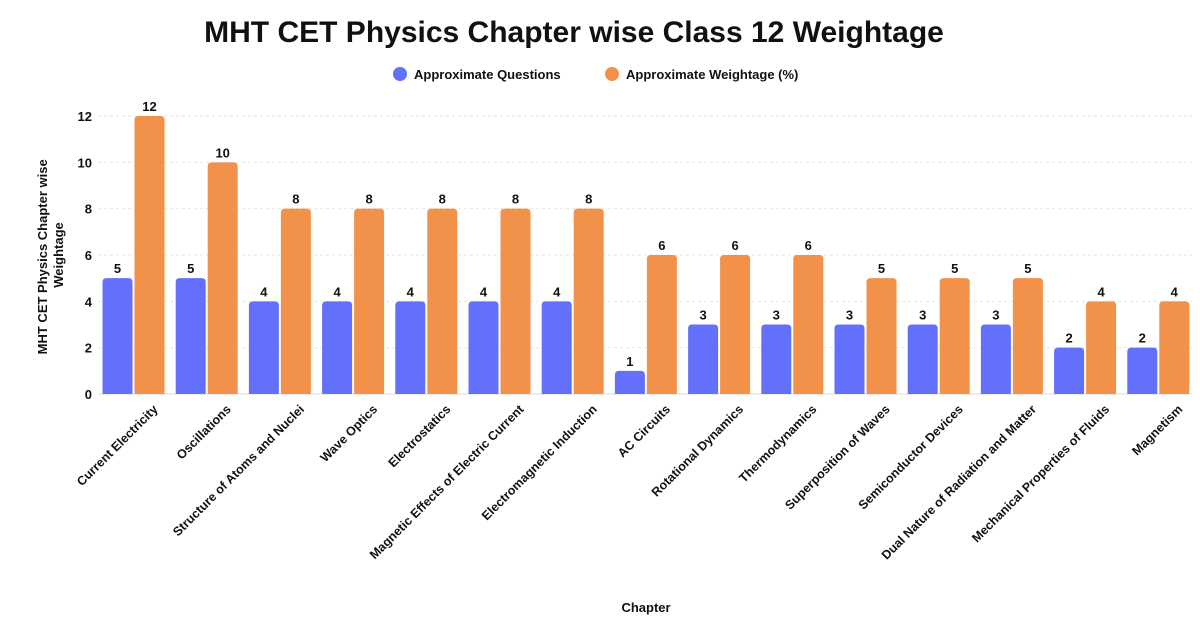 Image resolution: width=1200 pixels, height=628 pixels. What do you see at coordinates (85, 116) in the screenshot?
I see `y-tick-label: 12` at bounding box center [85, 116].